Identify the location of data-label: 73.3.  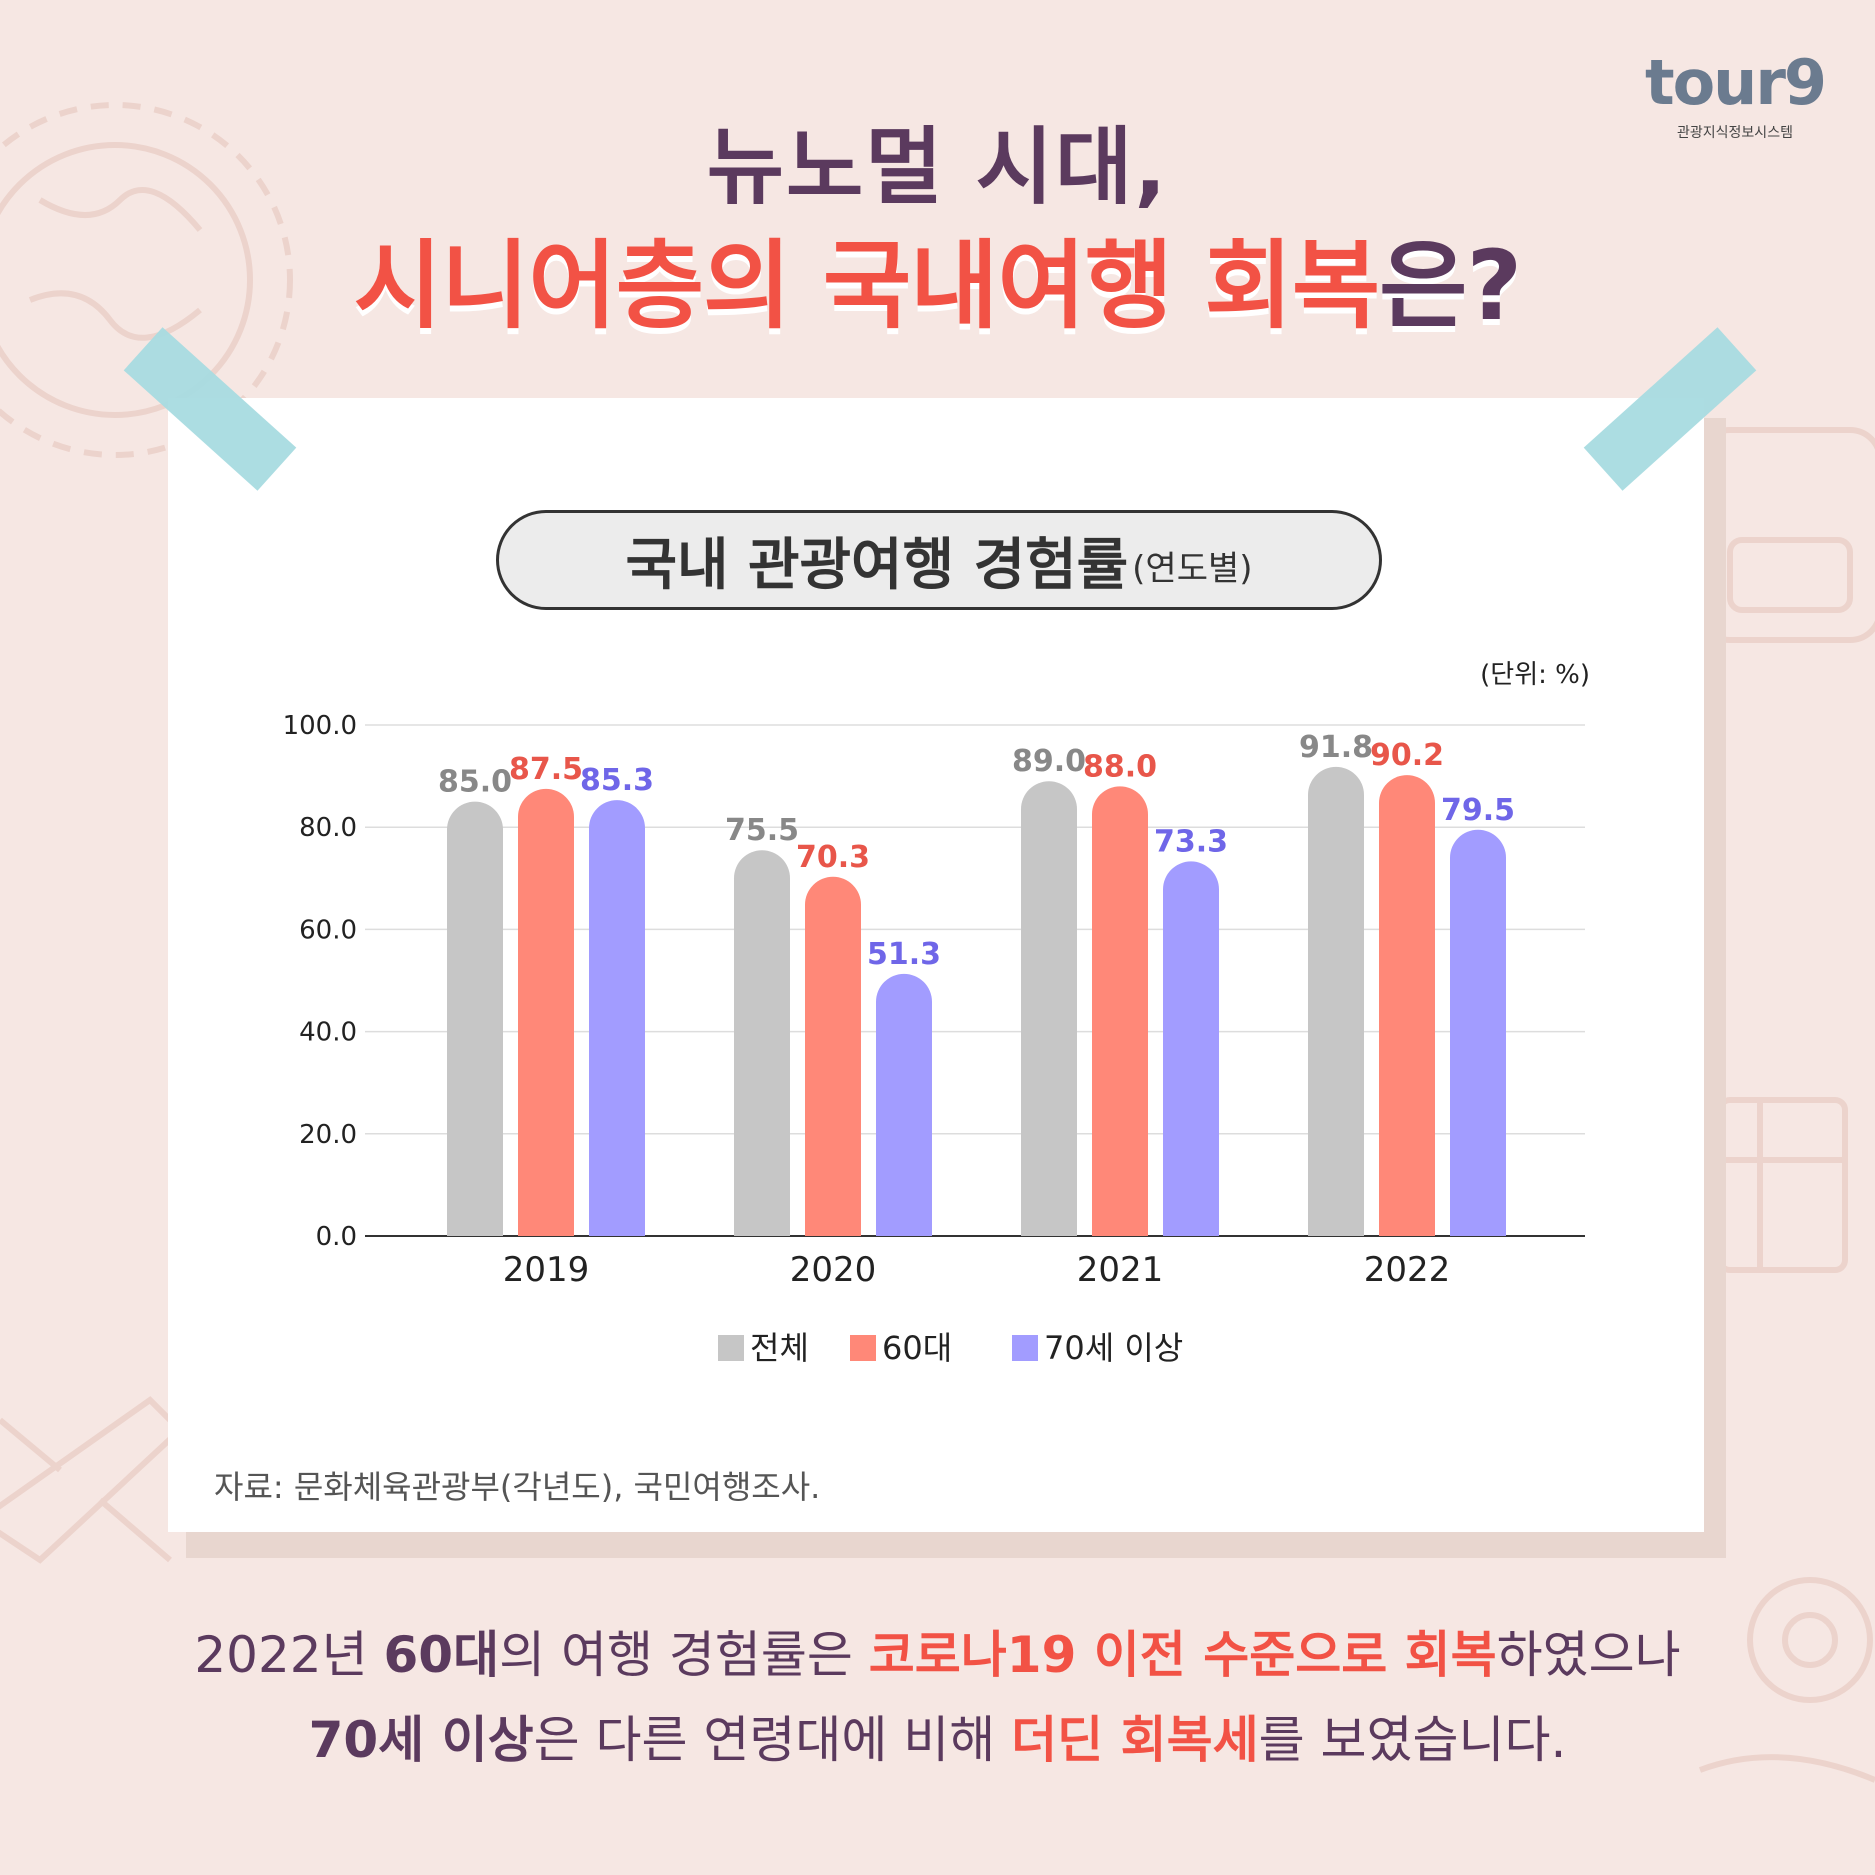
(1191, 841).